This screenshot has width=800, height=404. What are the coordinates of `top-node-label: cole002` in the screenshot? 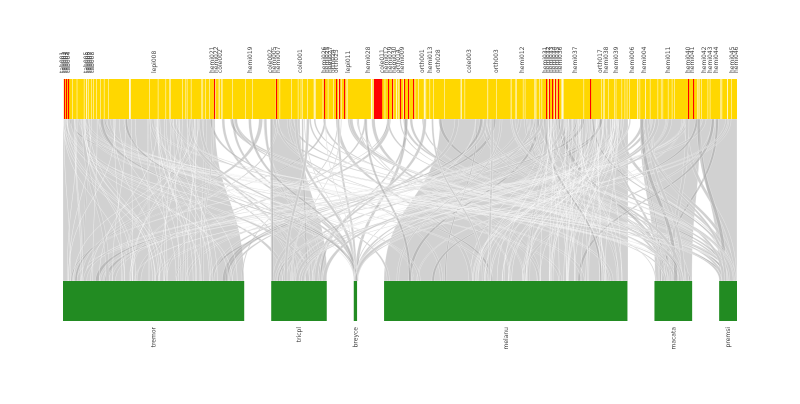 It's located at (220, 61).